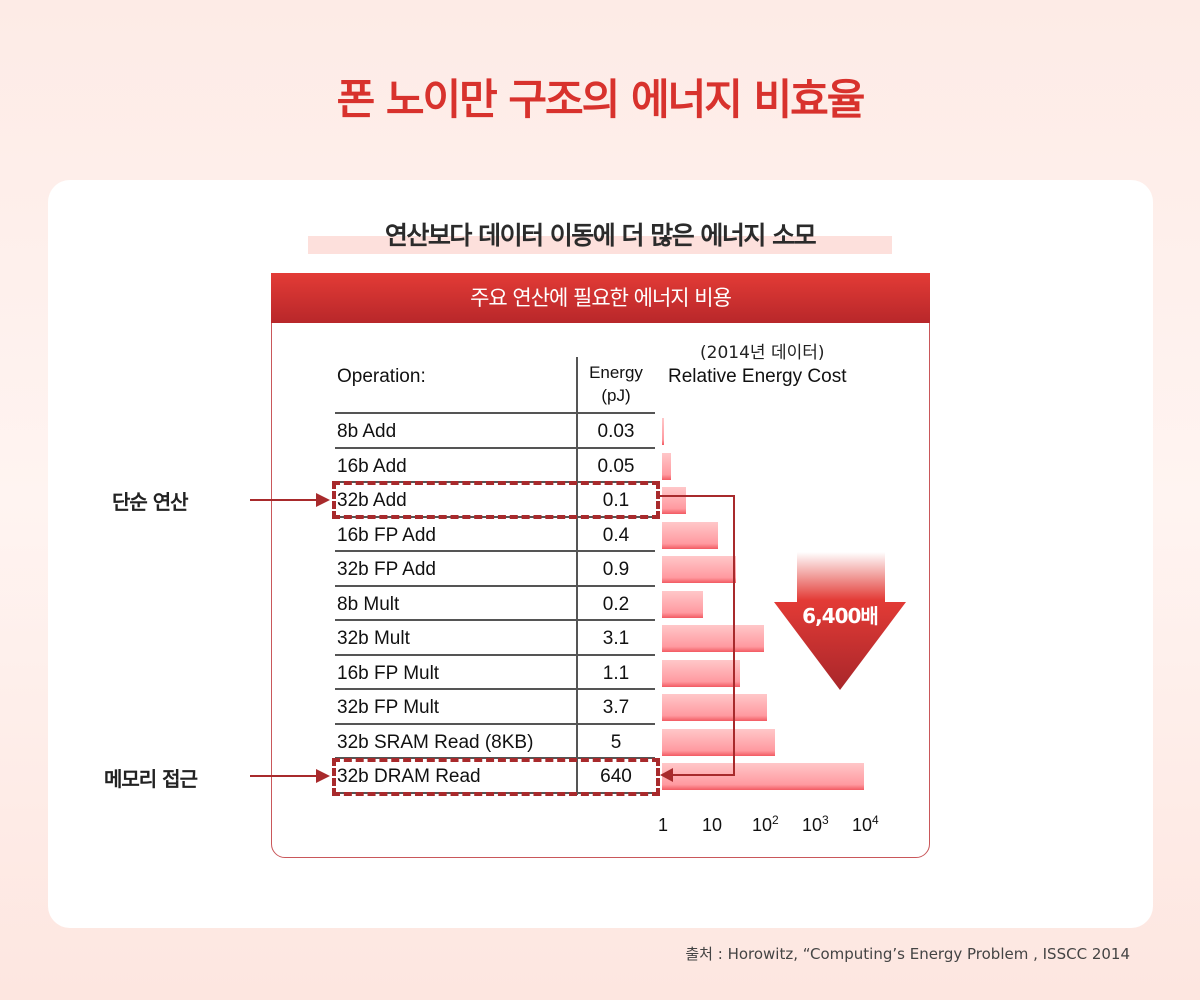 The image size is (1200, 1000). What do you see at coordinates (616, 742) in the screenshot?
I see `energy-value: 5` at bounding box center [616, 742].